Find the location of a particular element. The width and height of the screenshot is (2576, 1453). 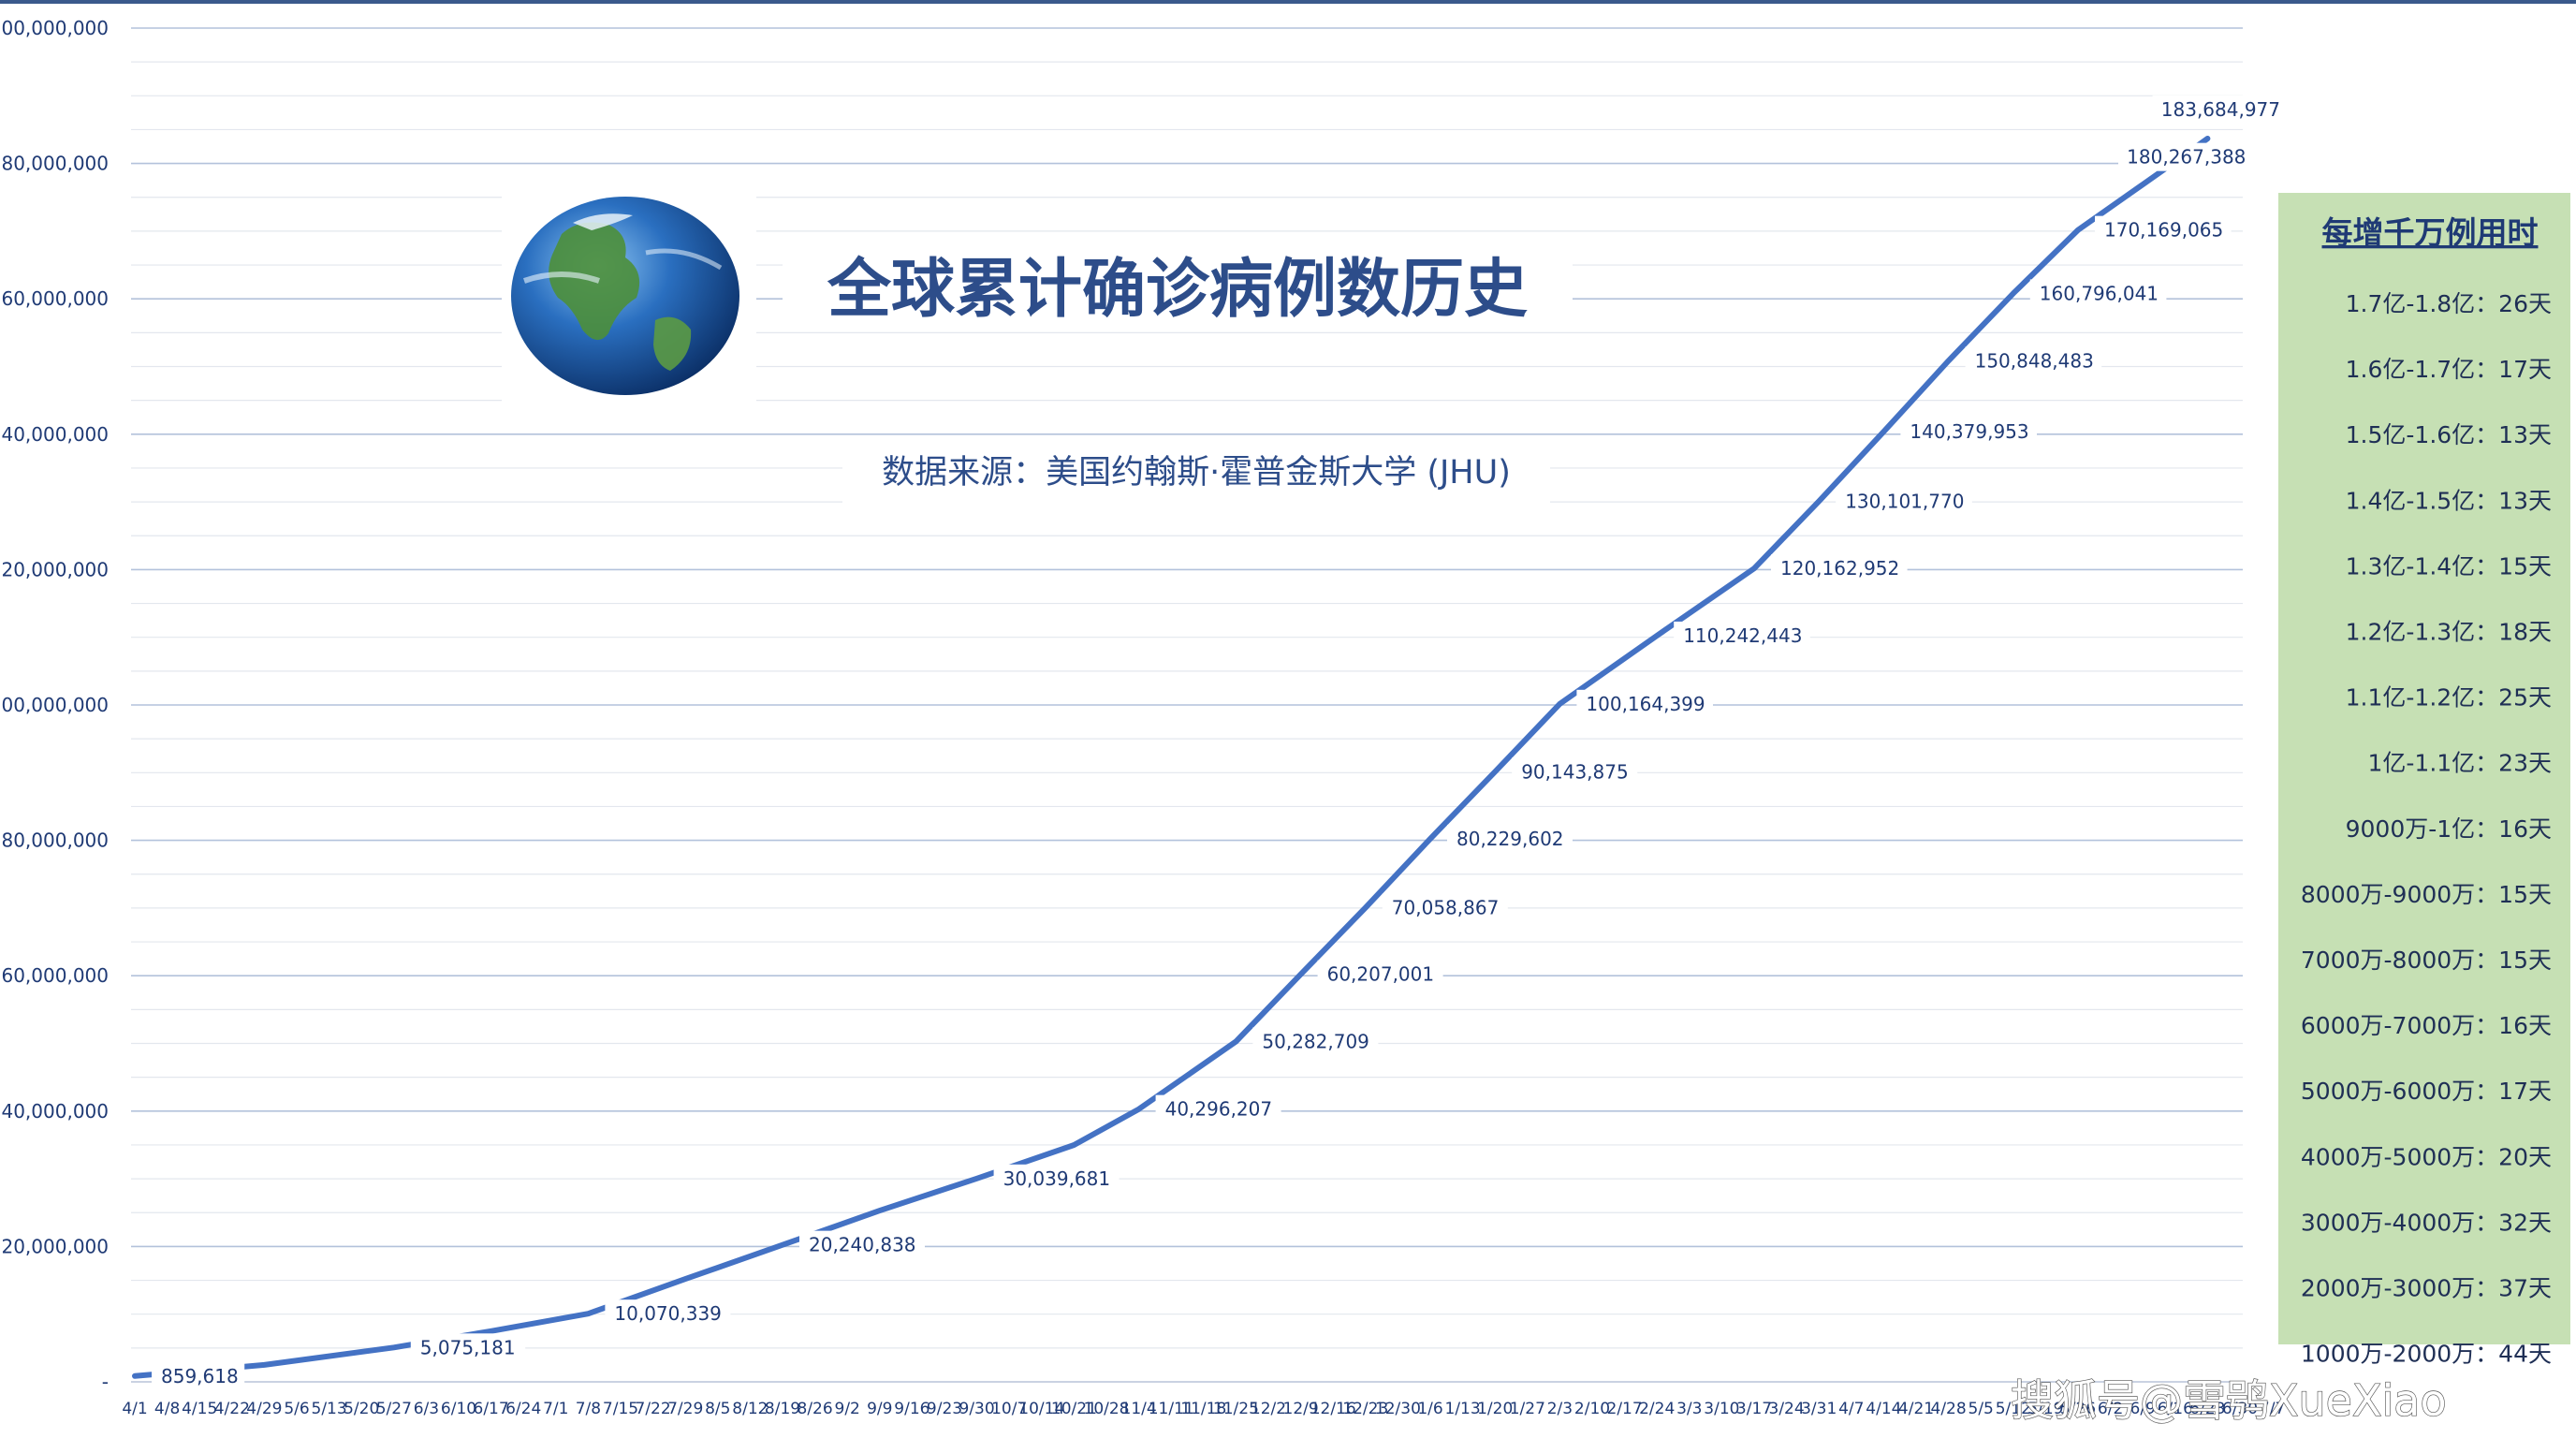

subtitle-background is located at coordinates (1196, 474).